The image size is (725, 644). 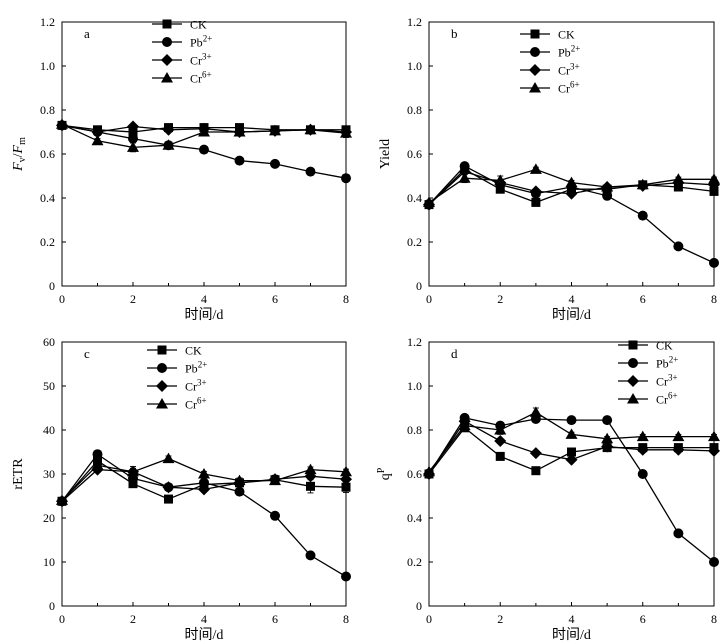 What do you see at coordinates (203, 365) in the screenshot?
I see `legend-label-superscript: 2+` at bounding box center [203, 365].